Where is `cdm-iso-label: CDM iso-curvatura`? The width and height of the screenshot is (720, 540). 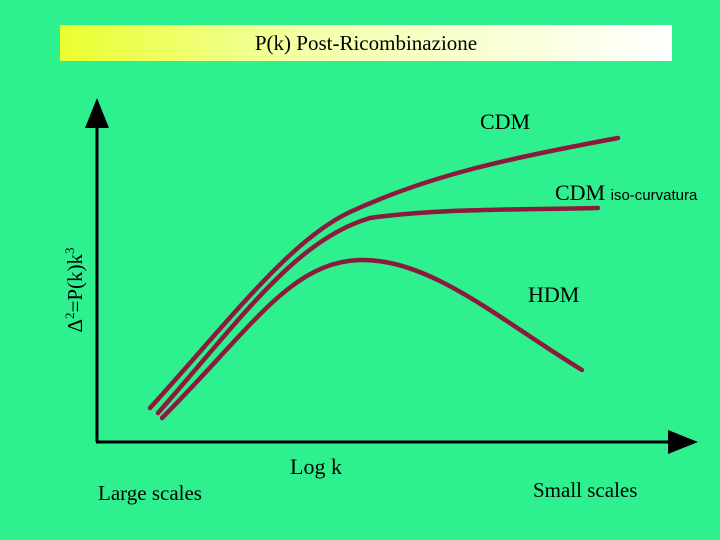
cdm-iso-label: CDM iso-curvatura is located at coordinates (626, 193).